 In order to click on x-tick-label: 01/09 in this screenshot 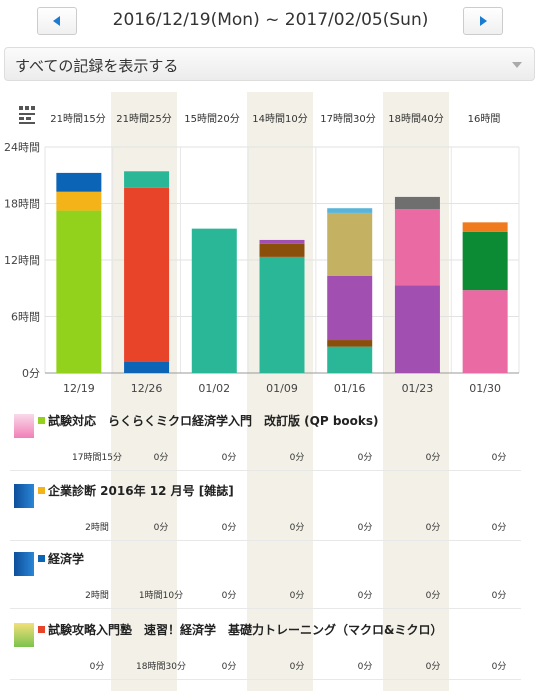, I will do `click(282, 388)`.